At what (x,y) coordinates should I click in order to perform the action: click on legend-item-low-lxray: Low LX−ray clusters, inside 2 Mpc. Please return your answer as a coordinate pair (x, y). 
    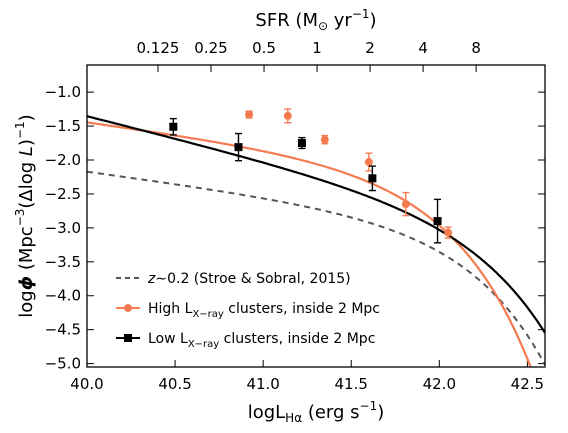
    Looking at the image, I should click on (245, 340).